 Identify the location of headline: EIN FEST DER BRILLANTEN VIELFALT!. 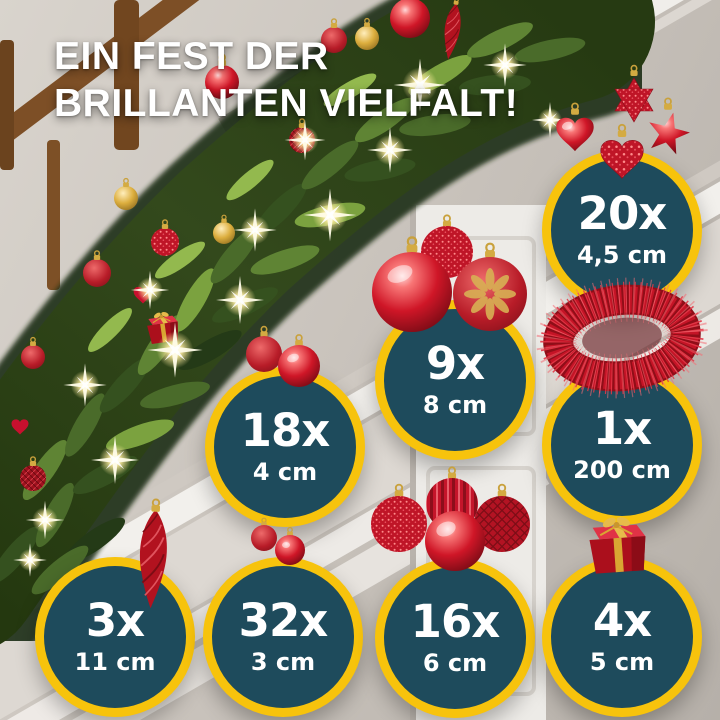
(286, 81).